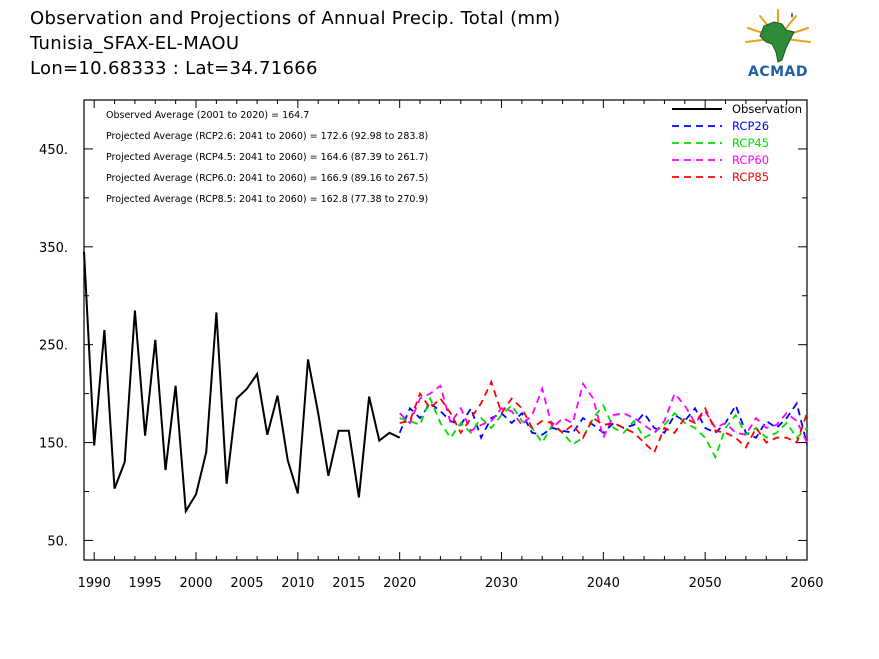  I want to click on x-tick-label: 2040, so click(603, 583).